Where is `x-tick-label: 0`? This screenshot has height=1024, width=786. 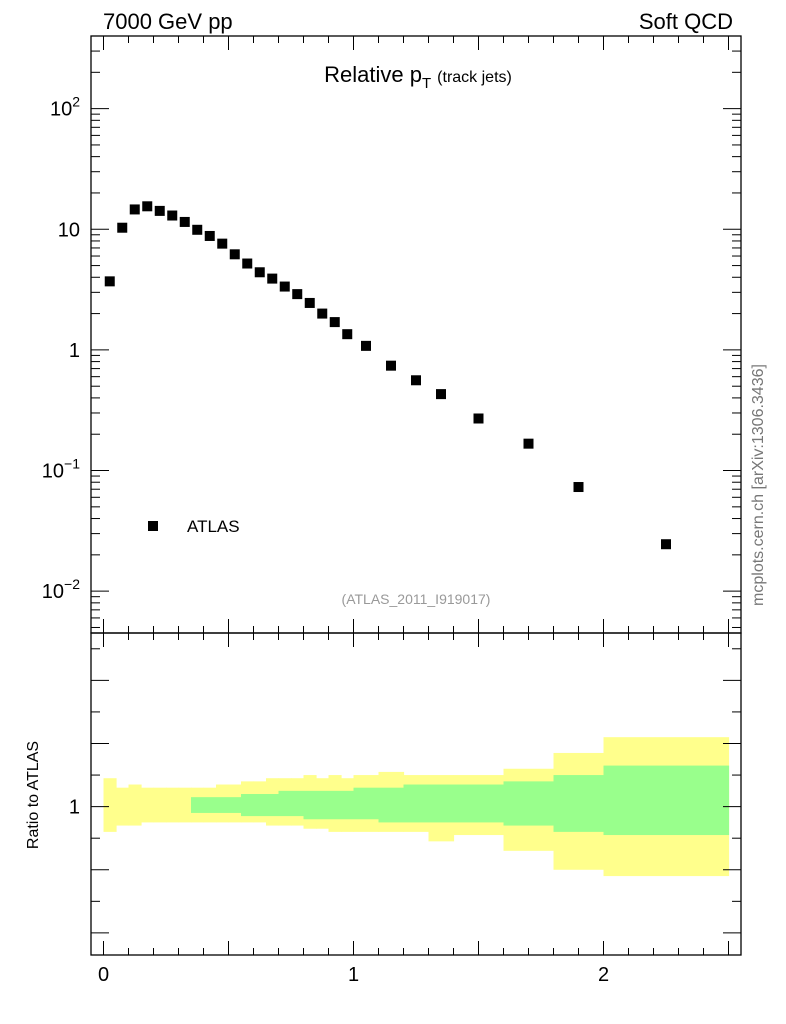 x-tick-label: 0 is located at coordinates (103, 975).